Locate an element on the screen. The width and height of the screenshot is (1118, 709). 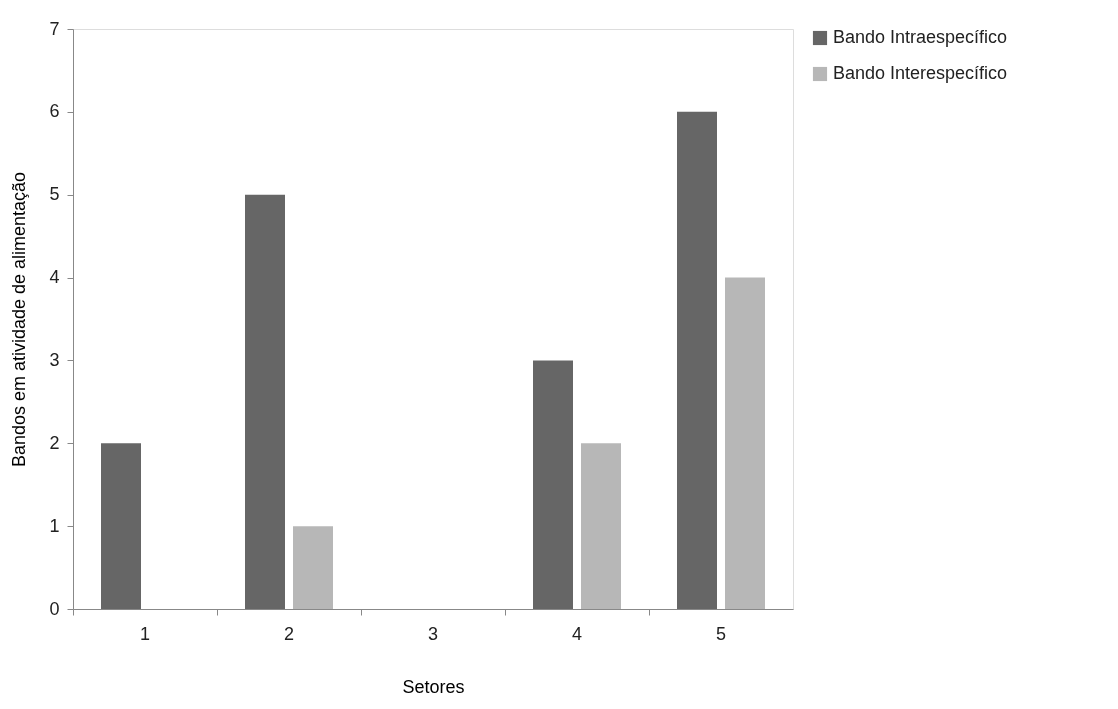
legend-label: Bando Interespecífico is located at coordinates (920, 73).